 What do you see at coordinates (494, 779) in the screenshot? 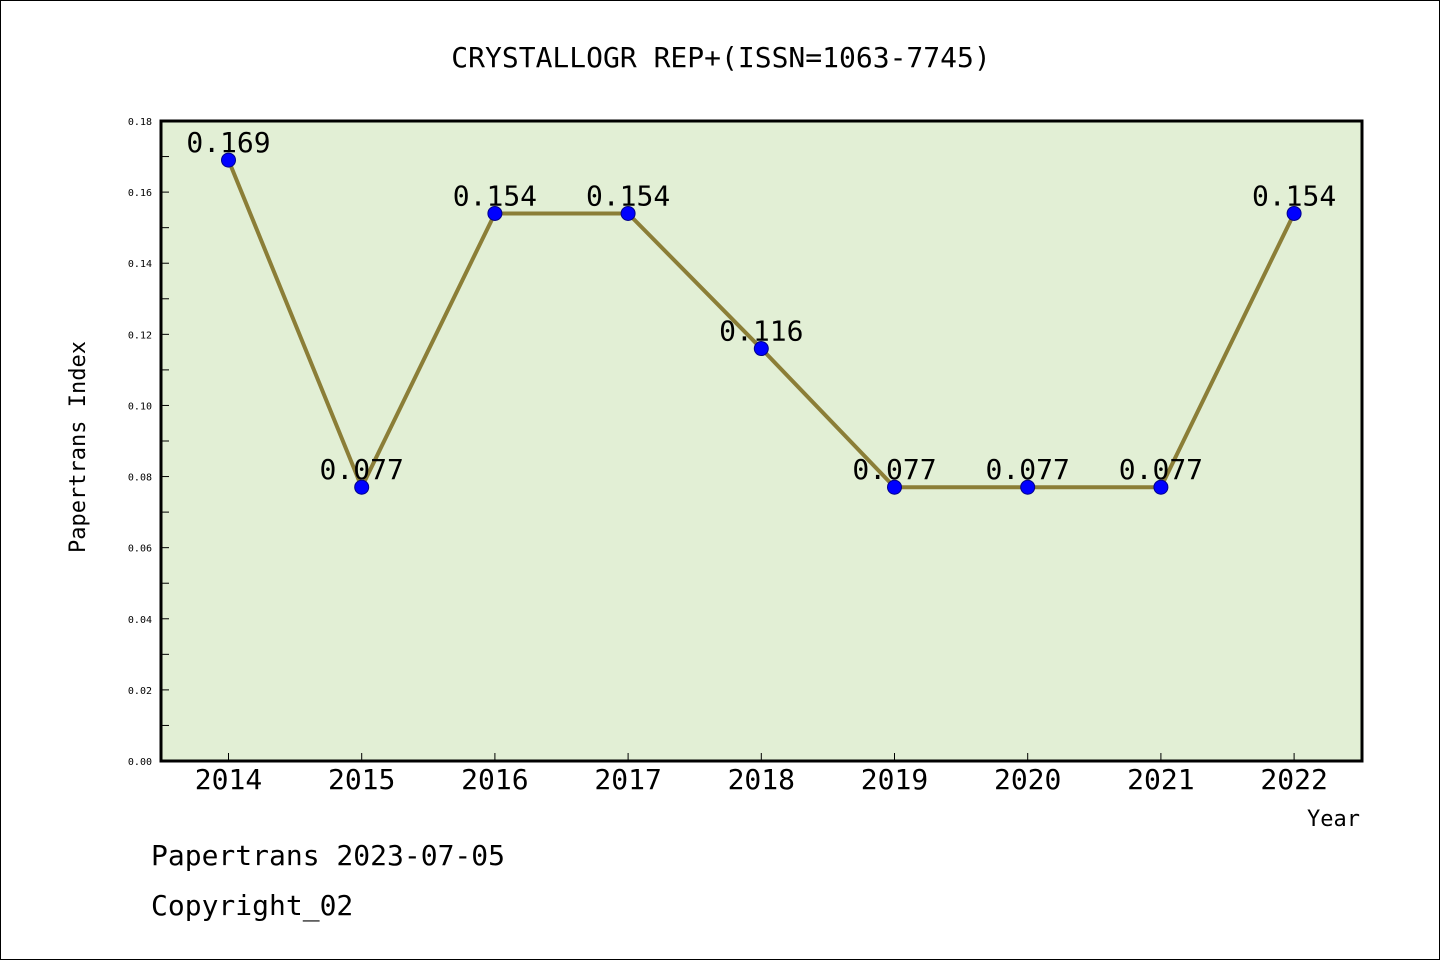
I see `x-tick-label: 2016` at bounding box center [494, 779].